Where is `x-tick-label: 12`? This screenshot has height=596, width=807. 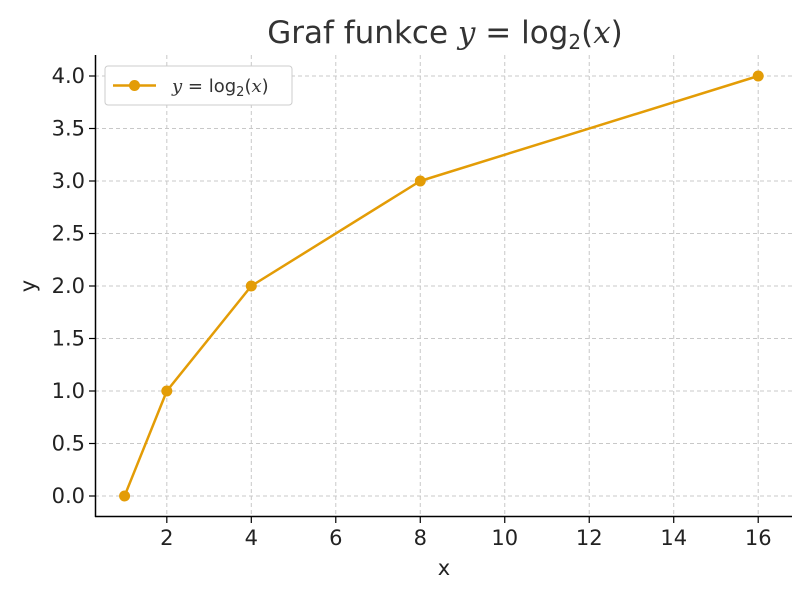 x-tick-label: 12 is located at coordinates (589, 538).